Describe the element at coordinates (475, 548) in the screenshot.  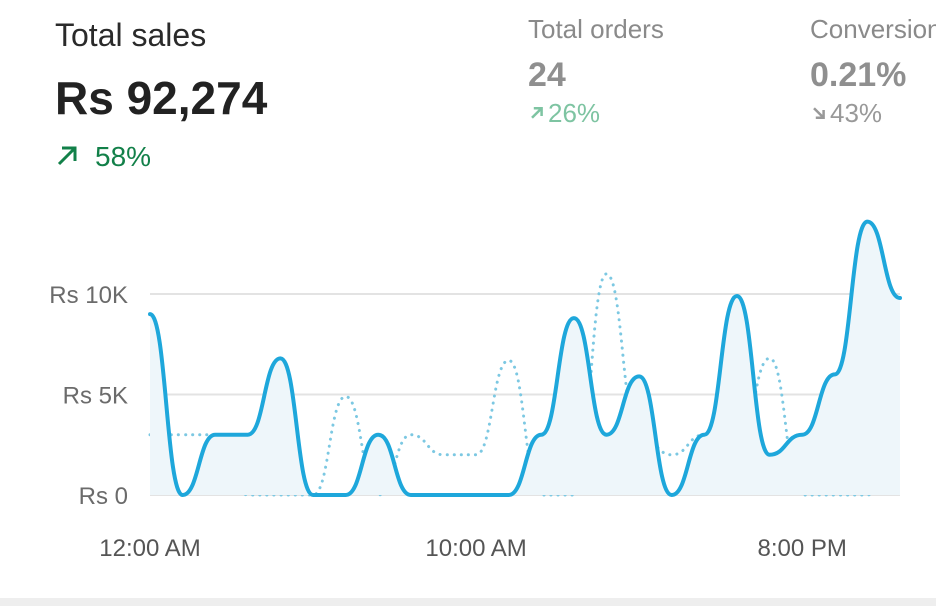
I see `x-tick-label: 10:00 AM` at that location.